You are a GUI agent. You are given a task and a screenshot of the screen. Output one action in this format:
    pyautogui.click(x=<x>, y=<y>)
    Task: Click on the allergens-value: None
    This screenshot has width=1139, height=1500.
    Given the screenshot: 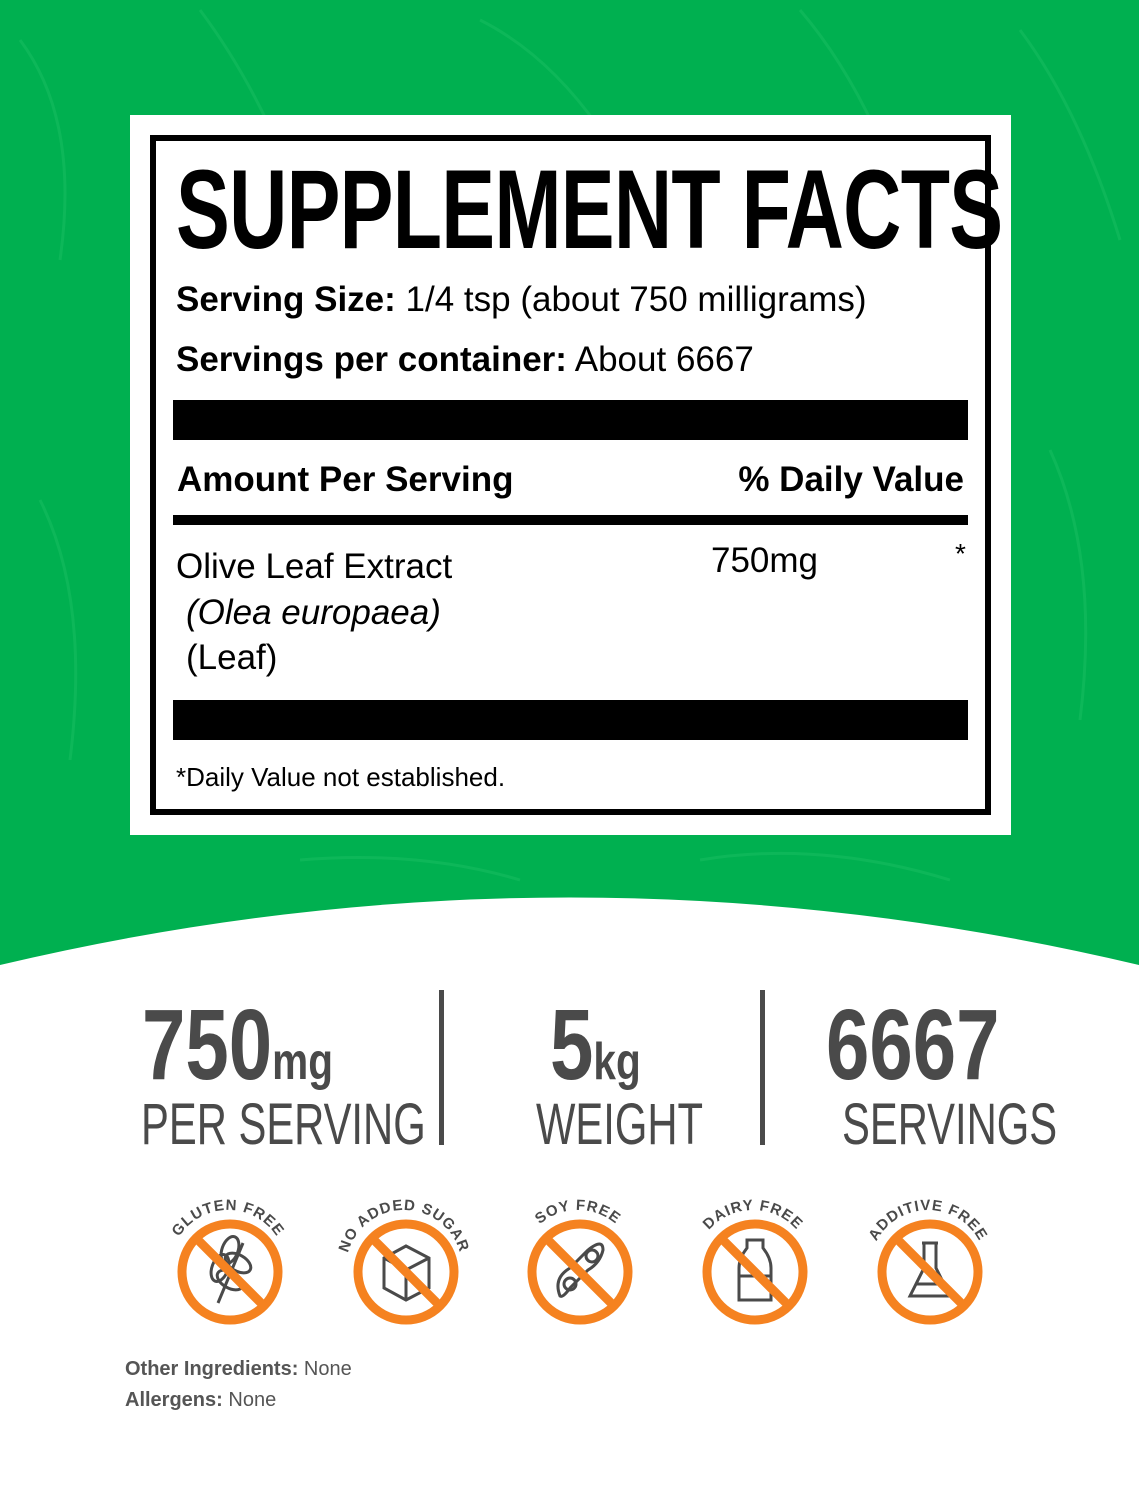 What is the action you would take?
    pyautogui.click(x=252, y=1400)
    